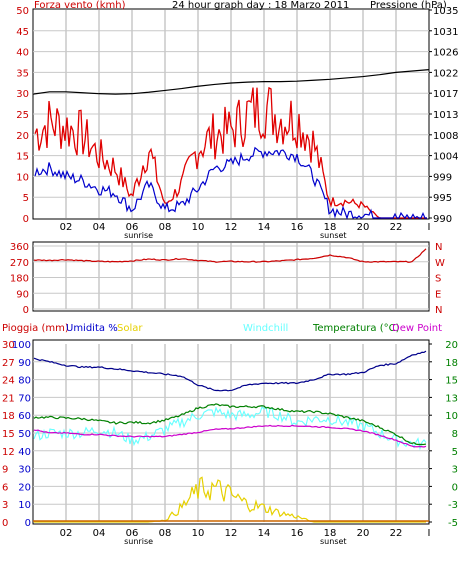 The height and width of the screenshot is (566, 468). What do you see at coordinates (22, 177) in the screenshot?
I see `wind-y-tick-label: 10` at bounding box center [22, 177].